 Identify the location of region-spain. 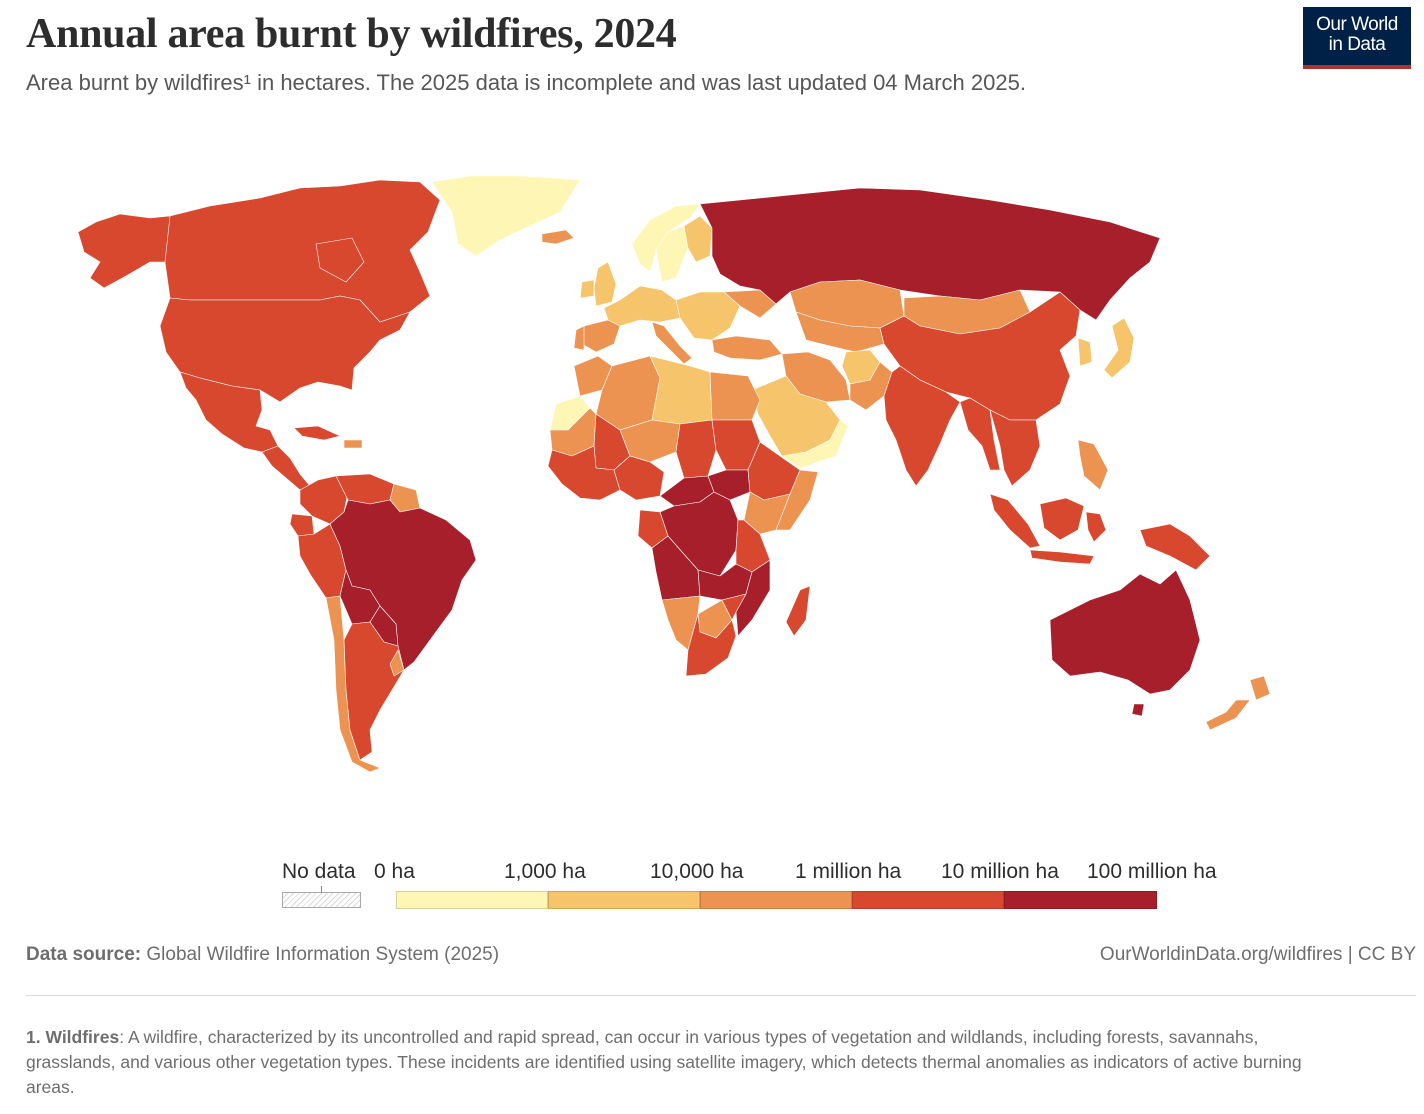
(601, 336).